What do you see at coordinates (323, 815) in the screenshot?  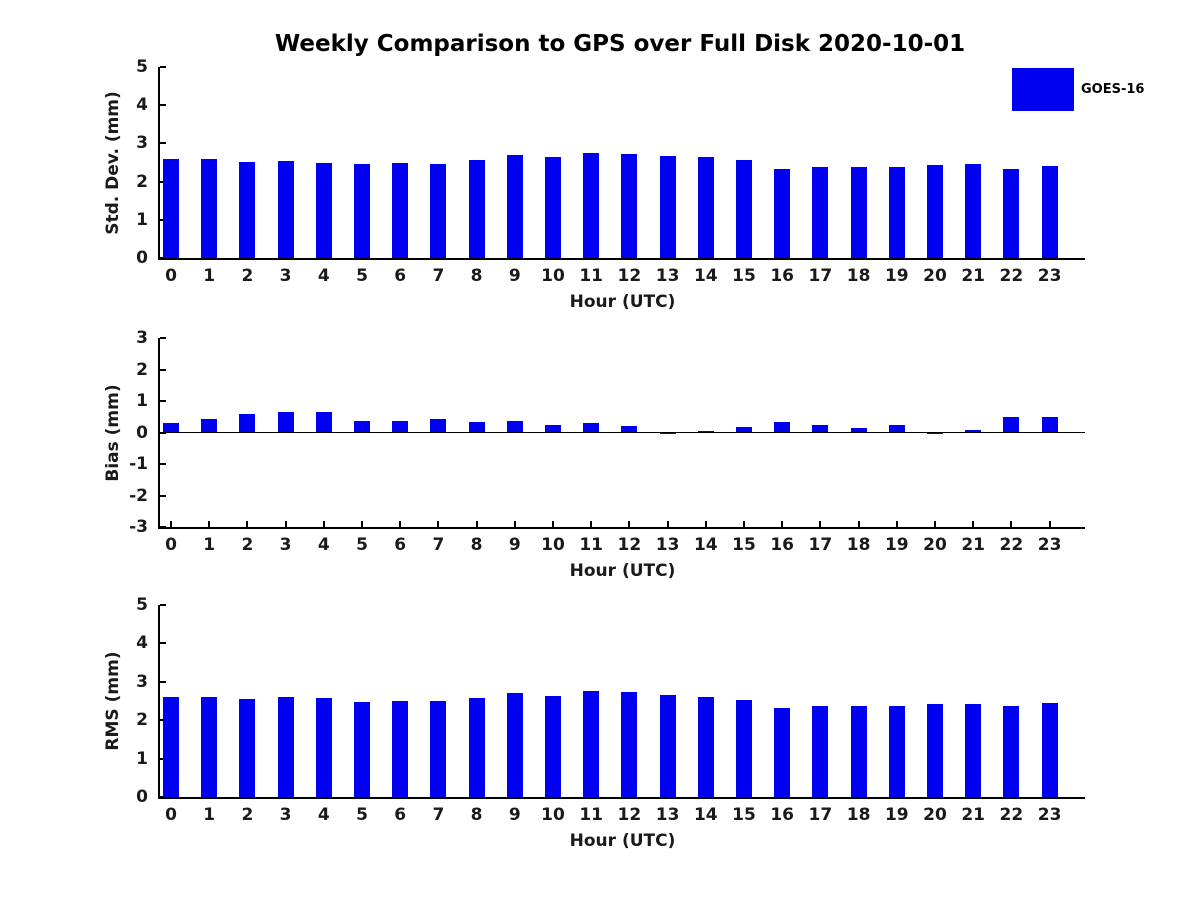 I see `x-tick-label: 4` at bounding box center [323, 815].